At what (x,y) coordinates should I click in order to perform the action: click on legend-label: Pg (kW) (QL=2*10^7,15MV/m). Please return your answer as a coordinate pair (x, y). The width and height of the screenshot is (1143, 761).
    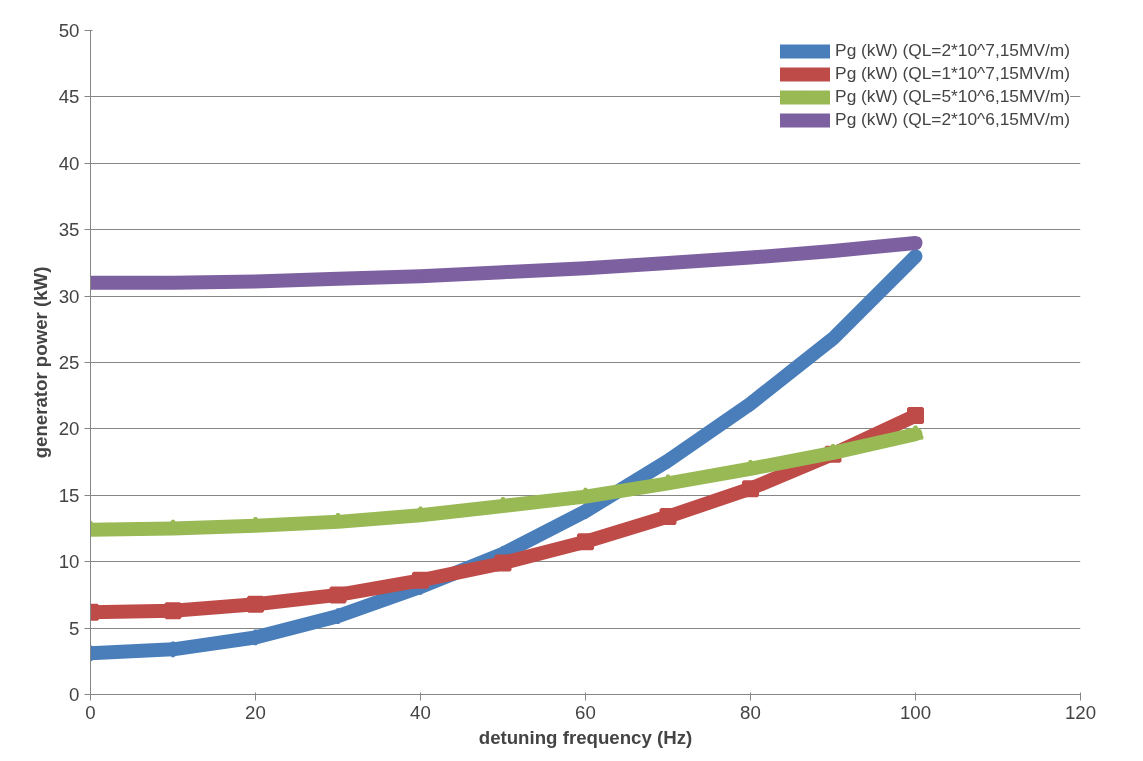
    Looking at the image, I should click on (952, 50).